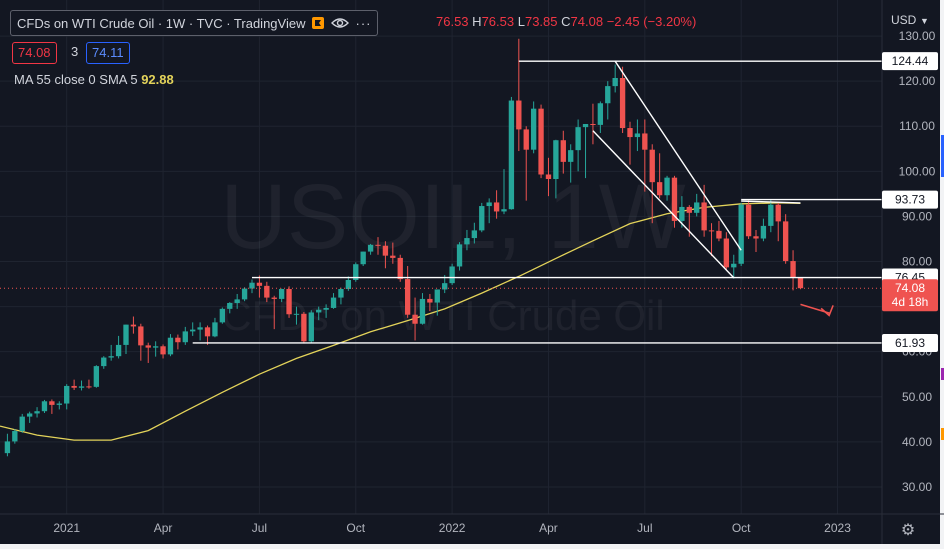  I want to click on price-tick-label: 110.00, so click(917, 126).